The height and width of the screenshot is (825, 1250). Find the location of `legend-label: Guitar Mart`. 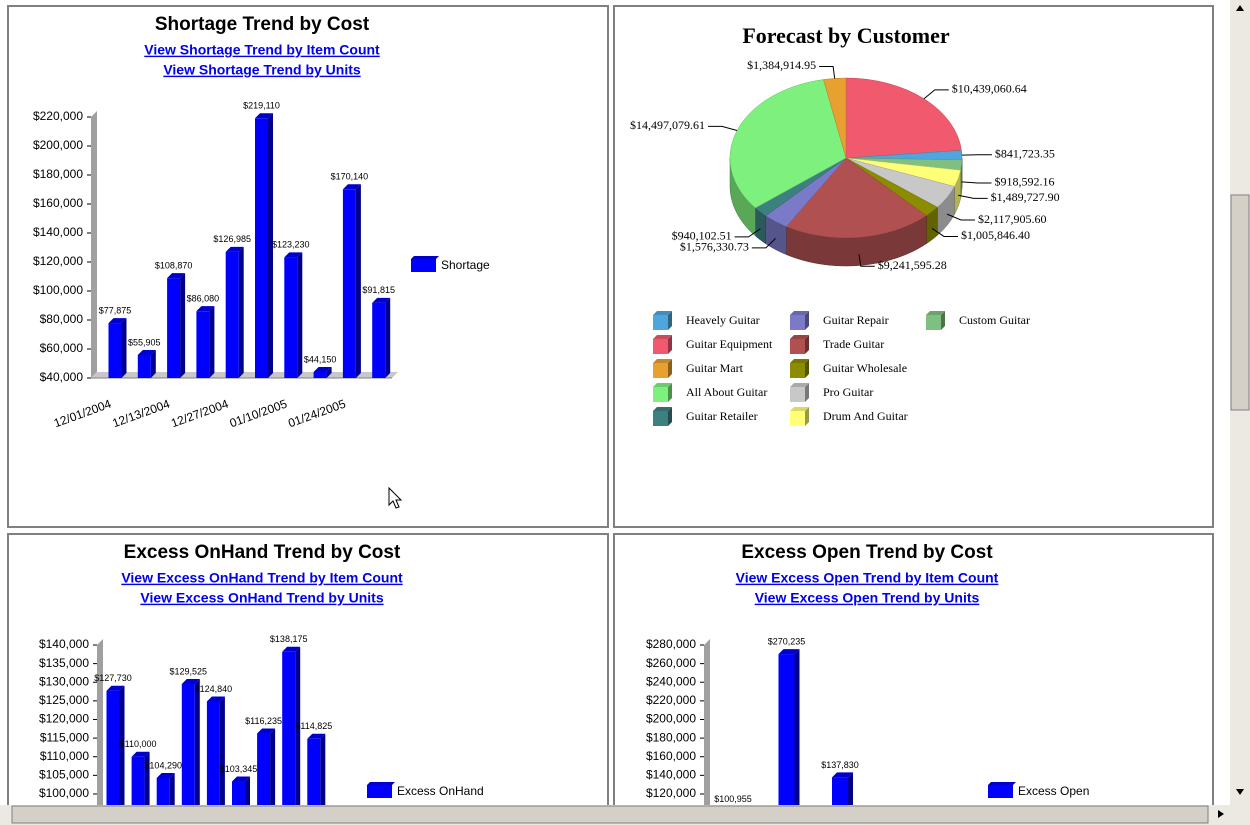

legend-label: Guitar Mart is located at coordinates (715, 368).